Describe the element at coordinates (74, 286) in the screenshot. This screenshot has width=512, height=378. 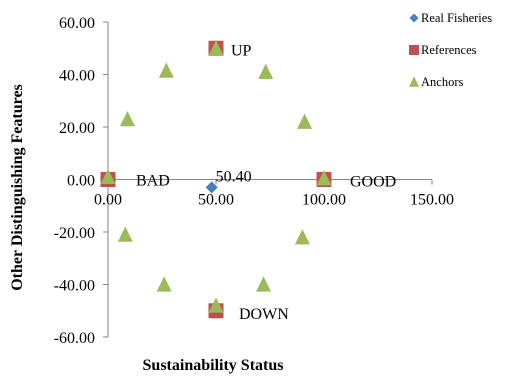
I see `y-tick-label: -40.00` at that location.